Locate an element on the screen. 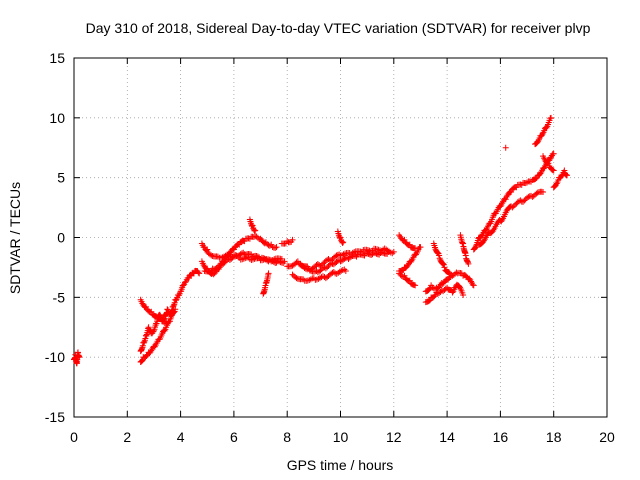 This screenshot has width=640, height=480. x-tick-label: 14 is located at coordinates (447, 437).